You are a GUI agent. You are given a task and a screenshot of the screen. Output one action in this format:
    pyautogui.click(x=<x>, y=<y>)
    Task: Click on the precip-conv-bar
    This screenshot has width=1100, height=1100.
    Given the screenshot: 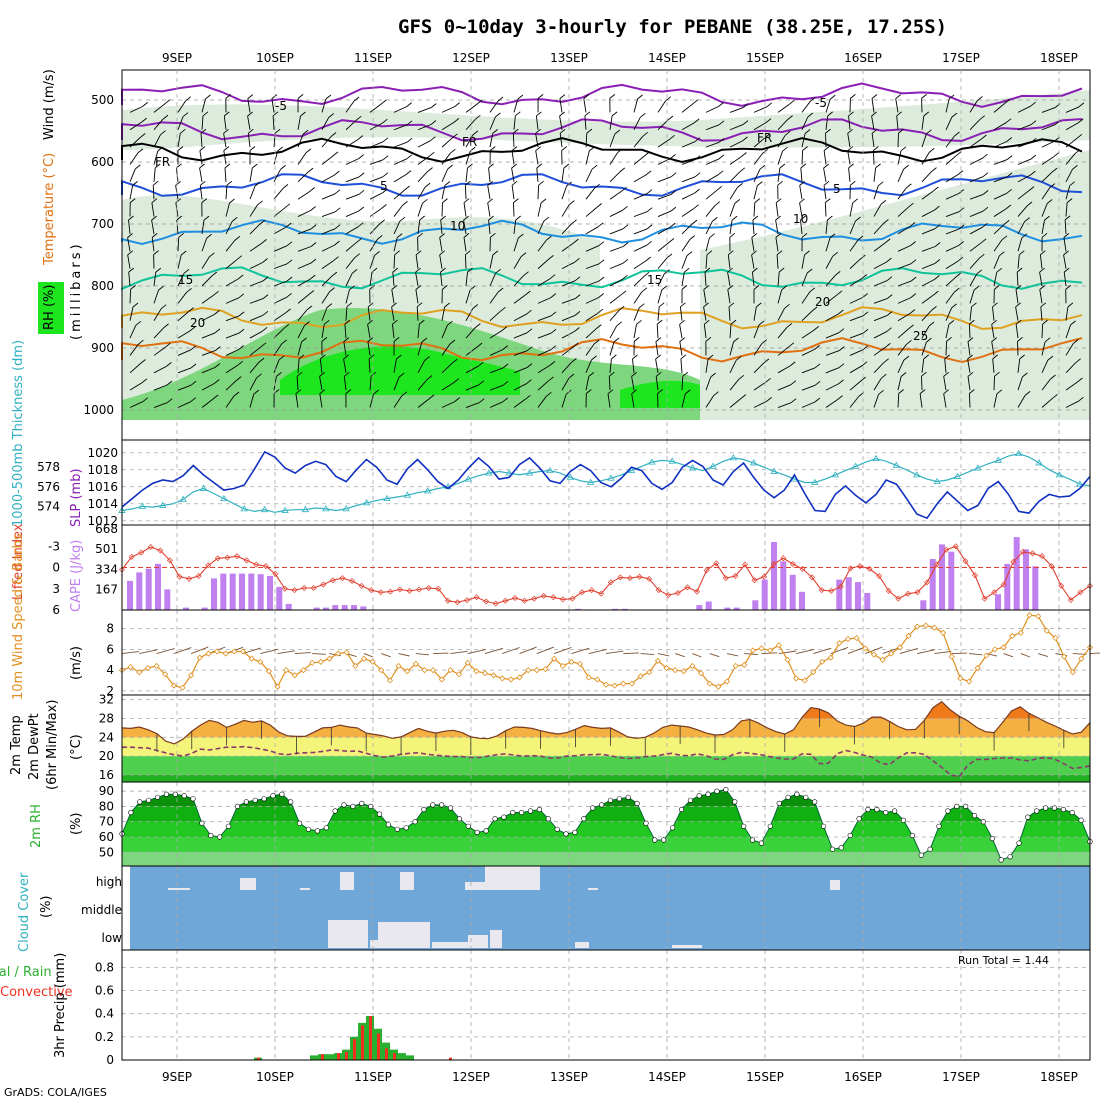 What is the action you would take?
    pyautogui.click(x=354, y=1049)
    